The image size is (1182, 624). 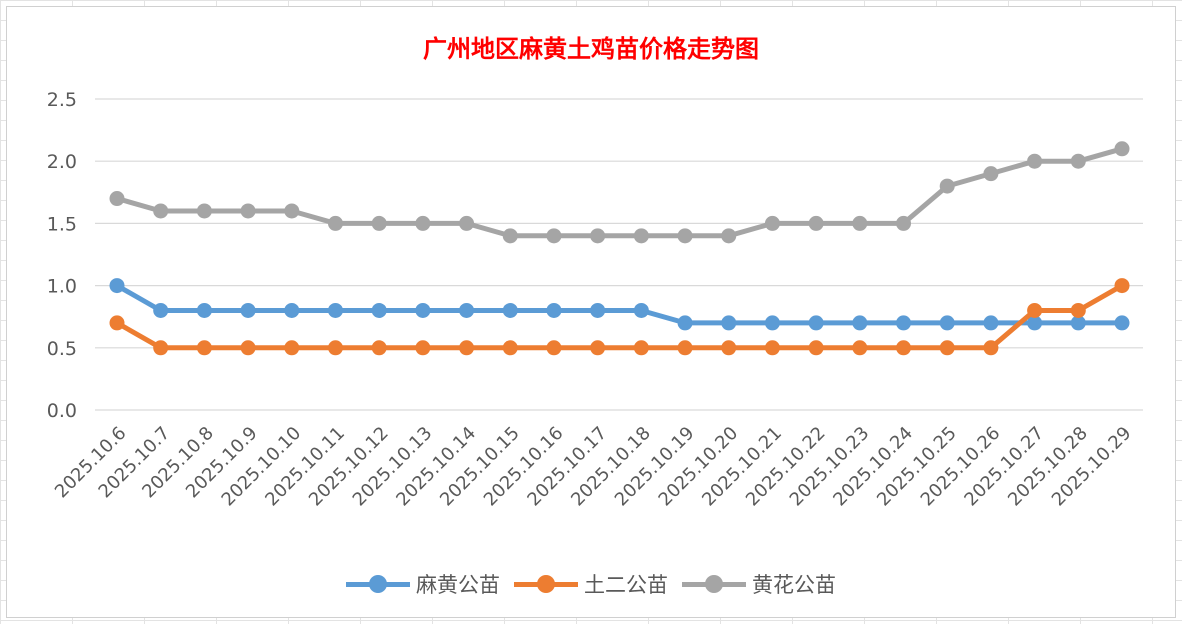 I want to click on legend: 麻黄公苗 土二公苗 黄花公苗, so click(x=591, y=584).